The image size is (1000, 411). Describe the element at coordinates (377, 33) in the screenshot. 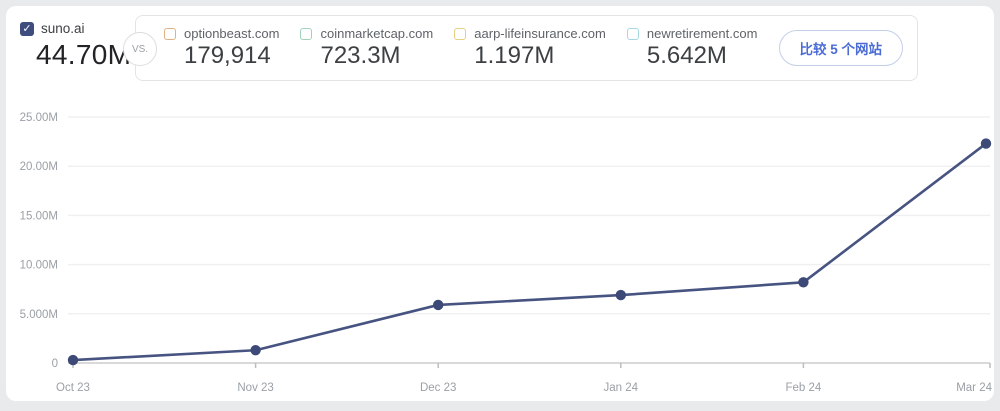

I see `competitor-domain: coinmarketcap.com` at that location.